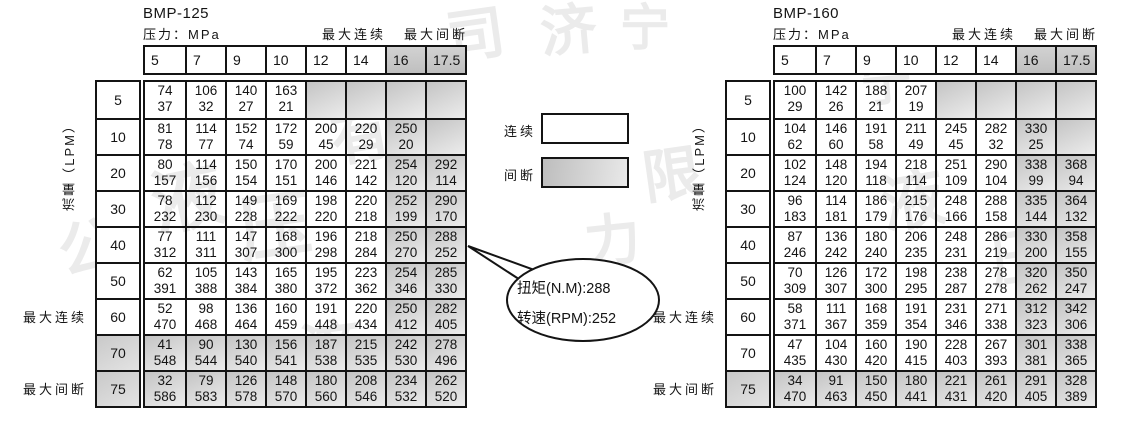  What do you see at coordinates (118, 244) in the screenshot?
I see `flow-header-cell: 40` at bounding box center [118, 244].